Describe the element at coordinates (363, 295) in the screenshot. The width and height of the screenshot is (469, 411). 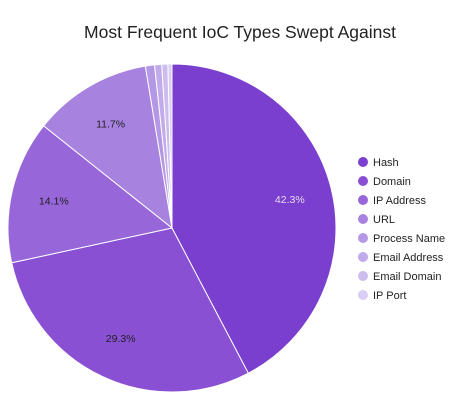
I see `legend-marker-ip-port` at that location.